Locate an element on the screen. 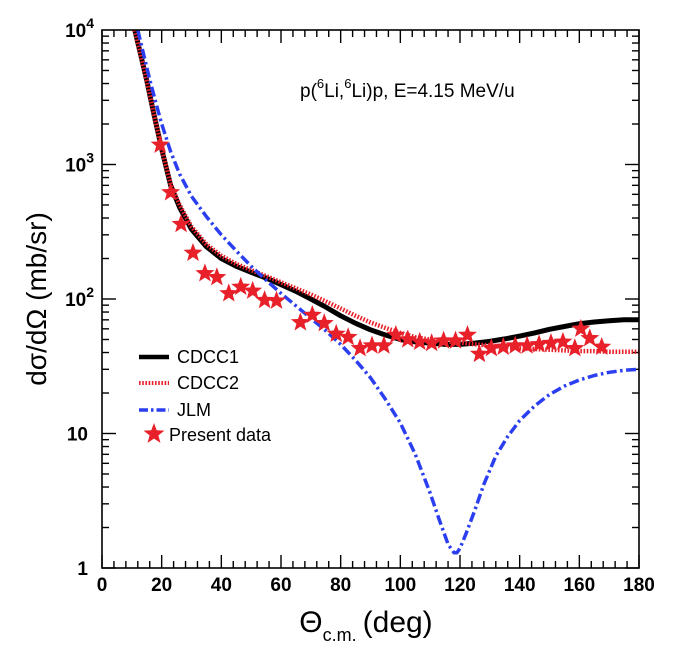 The width and height of the screenshot is (674, 645). legend-label-present-data: Present data is located at coordinates (220, 435).